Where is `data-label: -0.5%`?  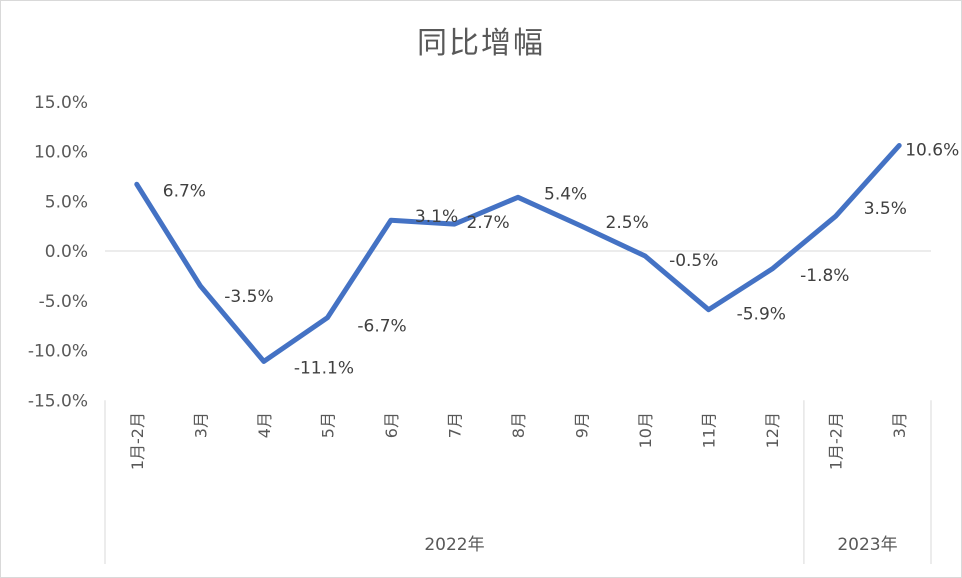 data-label: -0.5% is located at coordinates (693, 261).